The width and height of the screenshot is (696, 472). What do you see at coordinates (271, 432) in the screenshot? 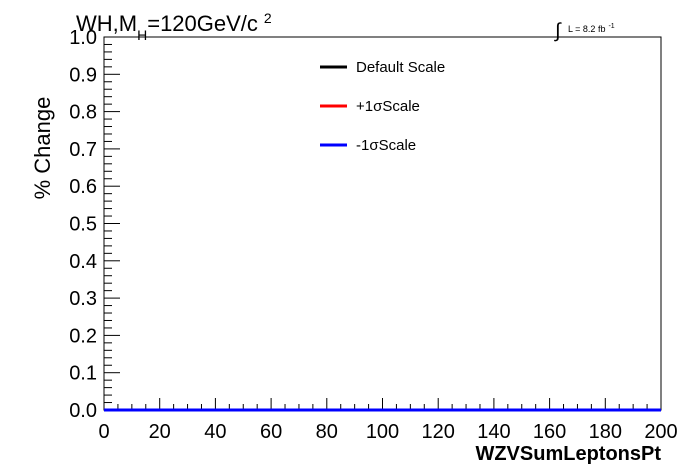
I see `x-tick-label: 60` at bounding box center [271, 432].